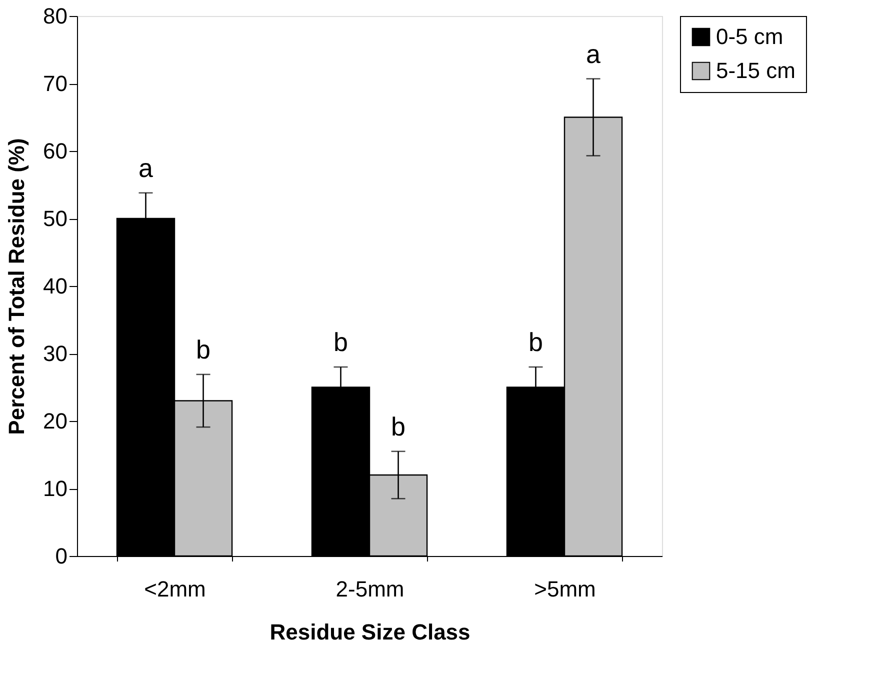  I want to click on x-axis-title: Residue Size Class, so click(370, 632).